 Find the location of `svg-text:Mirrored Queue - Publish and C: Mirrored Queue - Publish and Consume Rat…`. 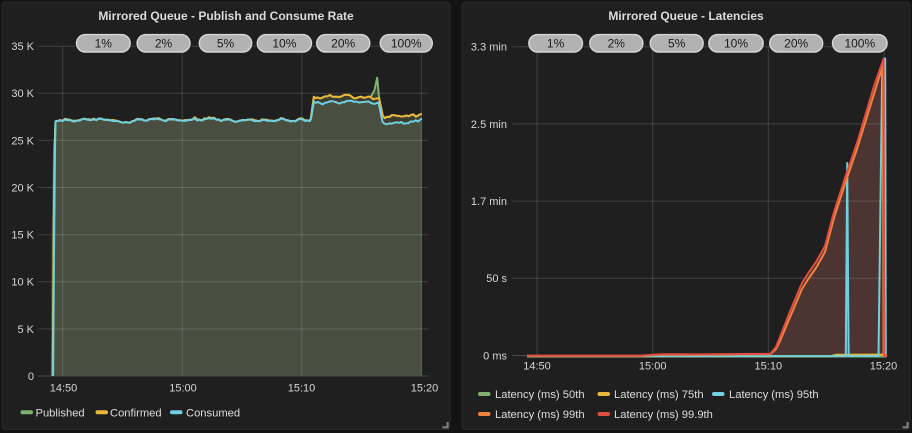

svg-text:Mirrored Queue - Publish and C: Mirrored Queue - Publish and Consume Rat… is located at coordinates (226, 16).